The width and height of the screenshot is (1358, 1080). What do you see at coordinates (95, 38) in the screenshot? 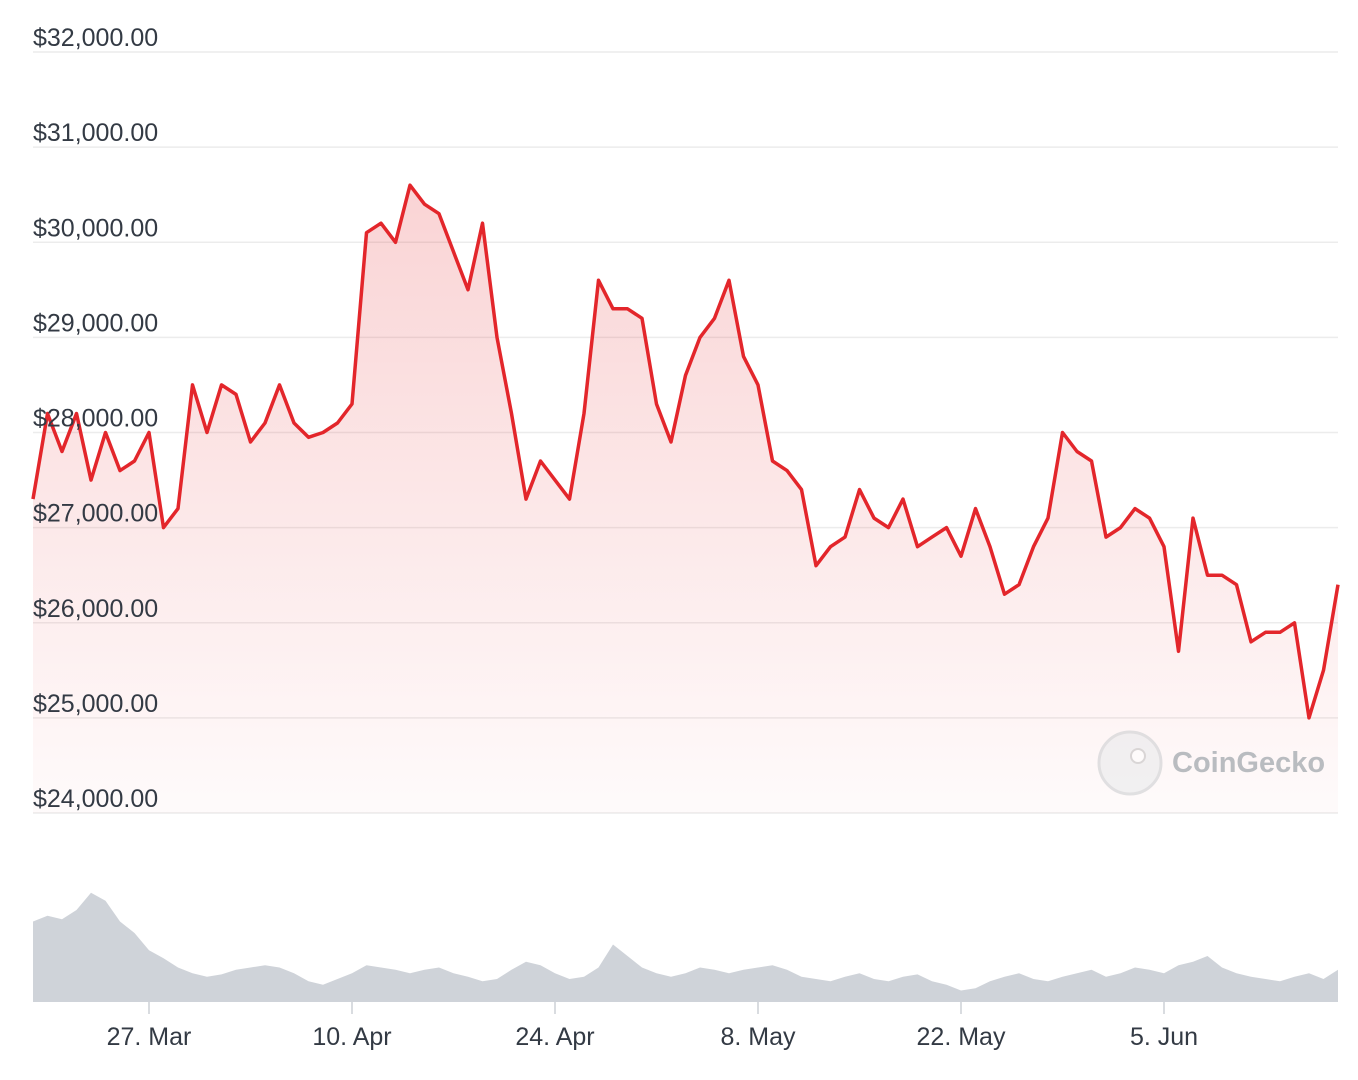
I see `y-tick-label: $32,000.00` at bounding box center [95, 38].